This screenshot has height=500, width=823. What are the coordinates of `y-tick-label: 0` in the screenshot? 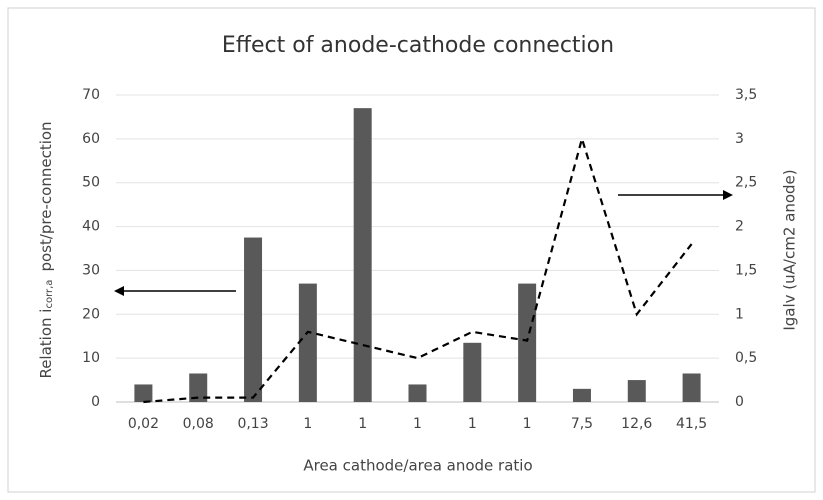 It's located at (95, 402).